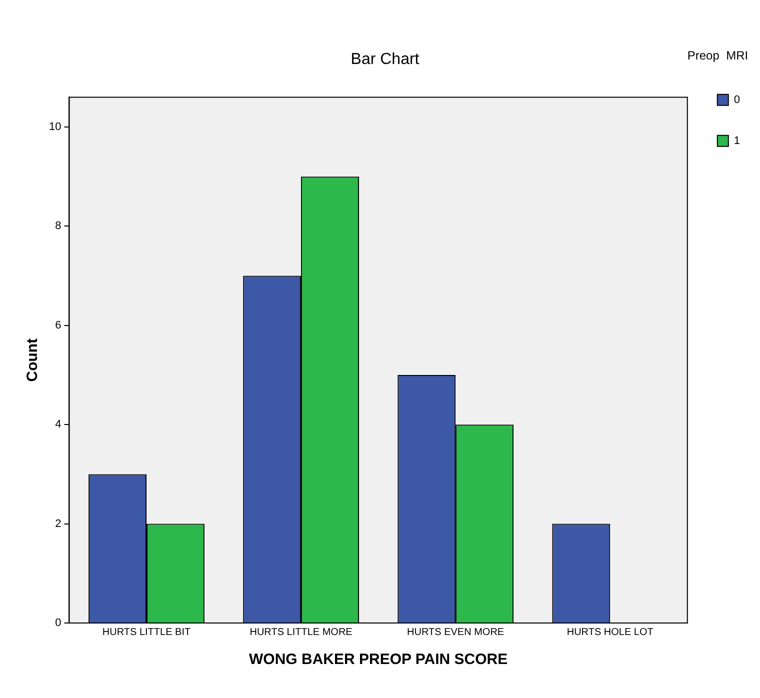 This screenshot has height=698, width=760. What do you see at coordinates (737, 140) in the screenshot?
I see `legend-label: 1` at bounding box center [737, 140].